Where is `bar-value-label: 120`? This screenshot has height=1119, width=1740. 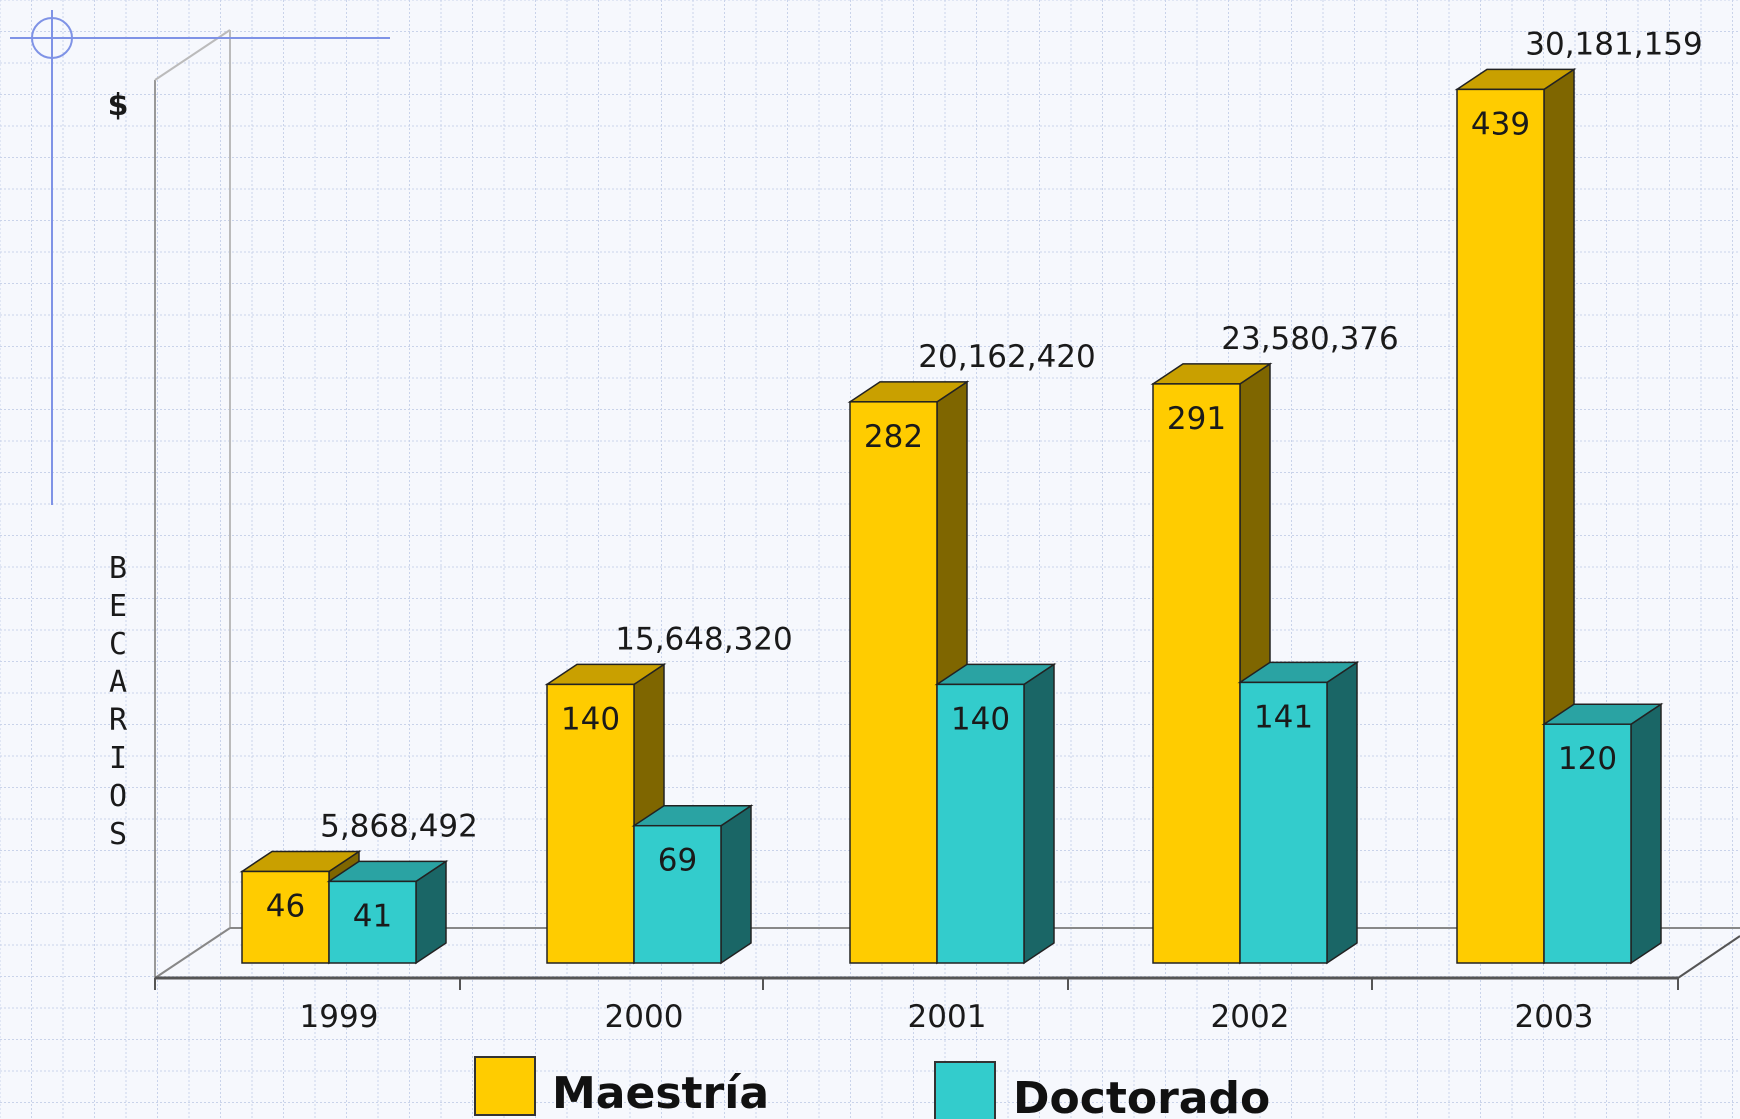
bar-value-label: 120 is located at coordinates (1587, 759).